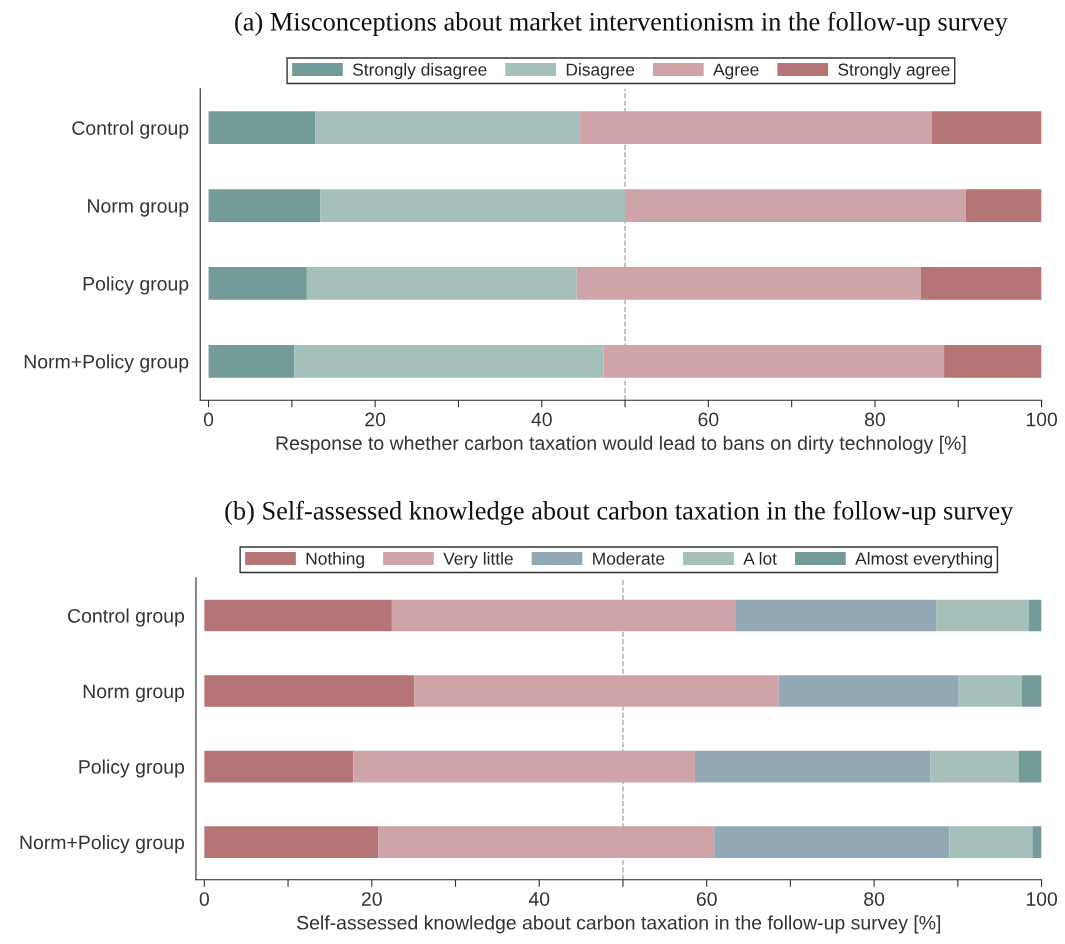 The width and height of the screenshot is (1065, 944). Describe the element at coordinates (923, 560) in the screenshot. I see `legend-label: Almost everything` at that location.